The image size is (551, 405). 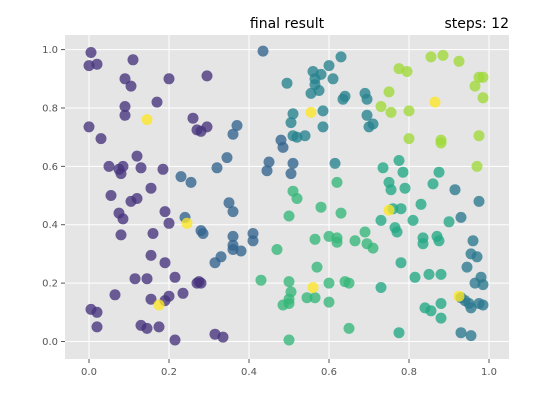 I want to click on x-tick-label: 0.2, so click(x=169, y=372).